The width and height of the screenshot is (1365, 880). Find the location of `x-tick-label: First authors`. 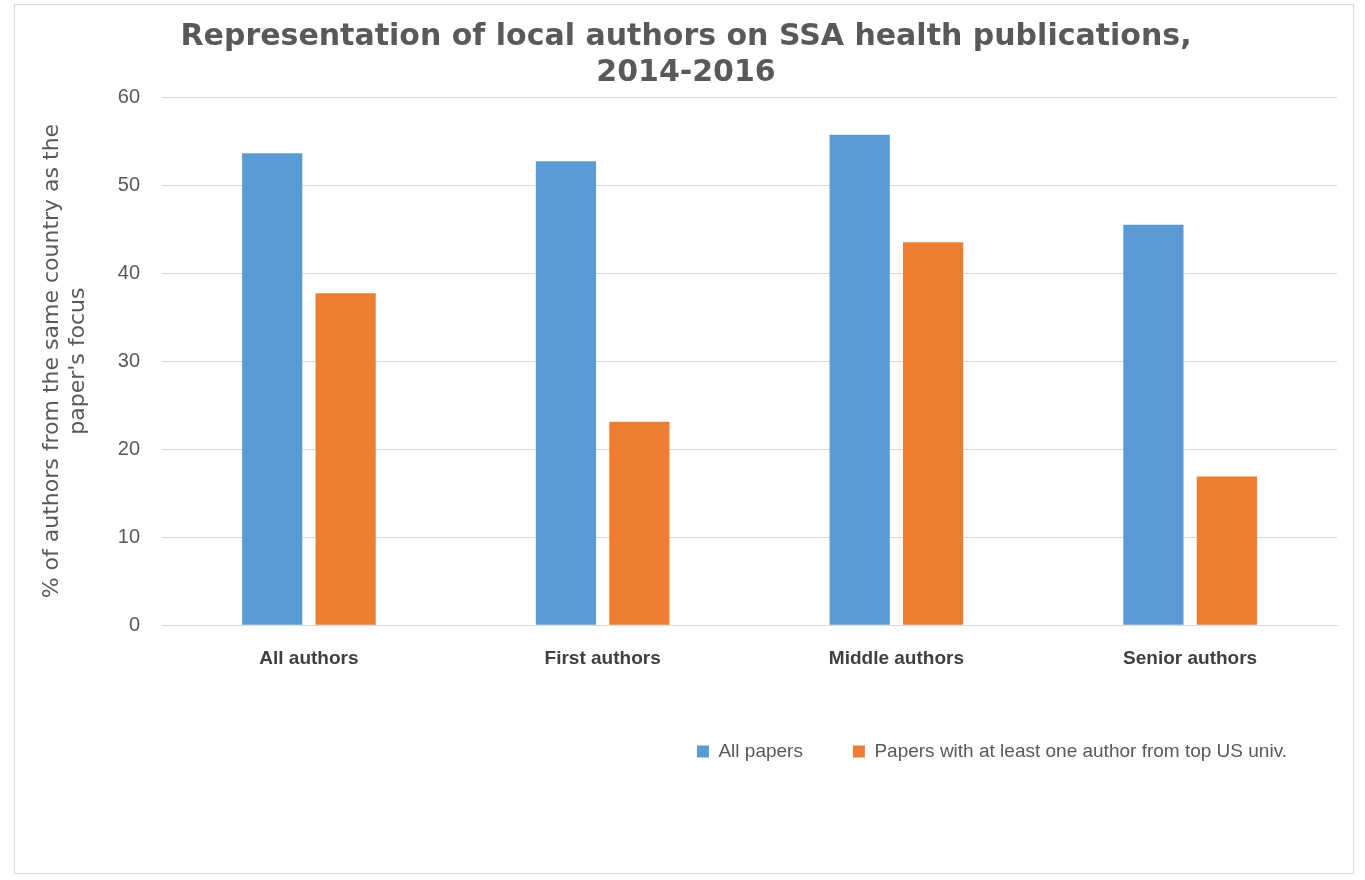

x-tick-label: First authors is located at coordinates (602, 657).